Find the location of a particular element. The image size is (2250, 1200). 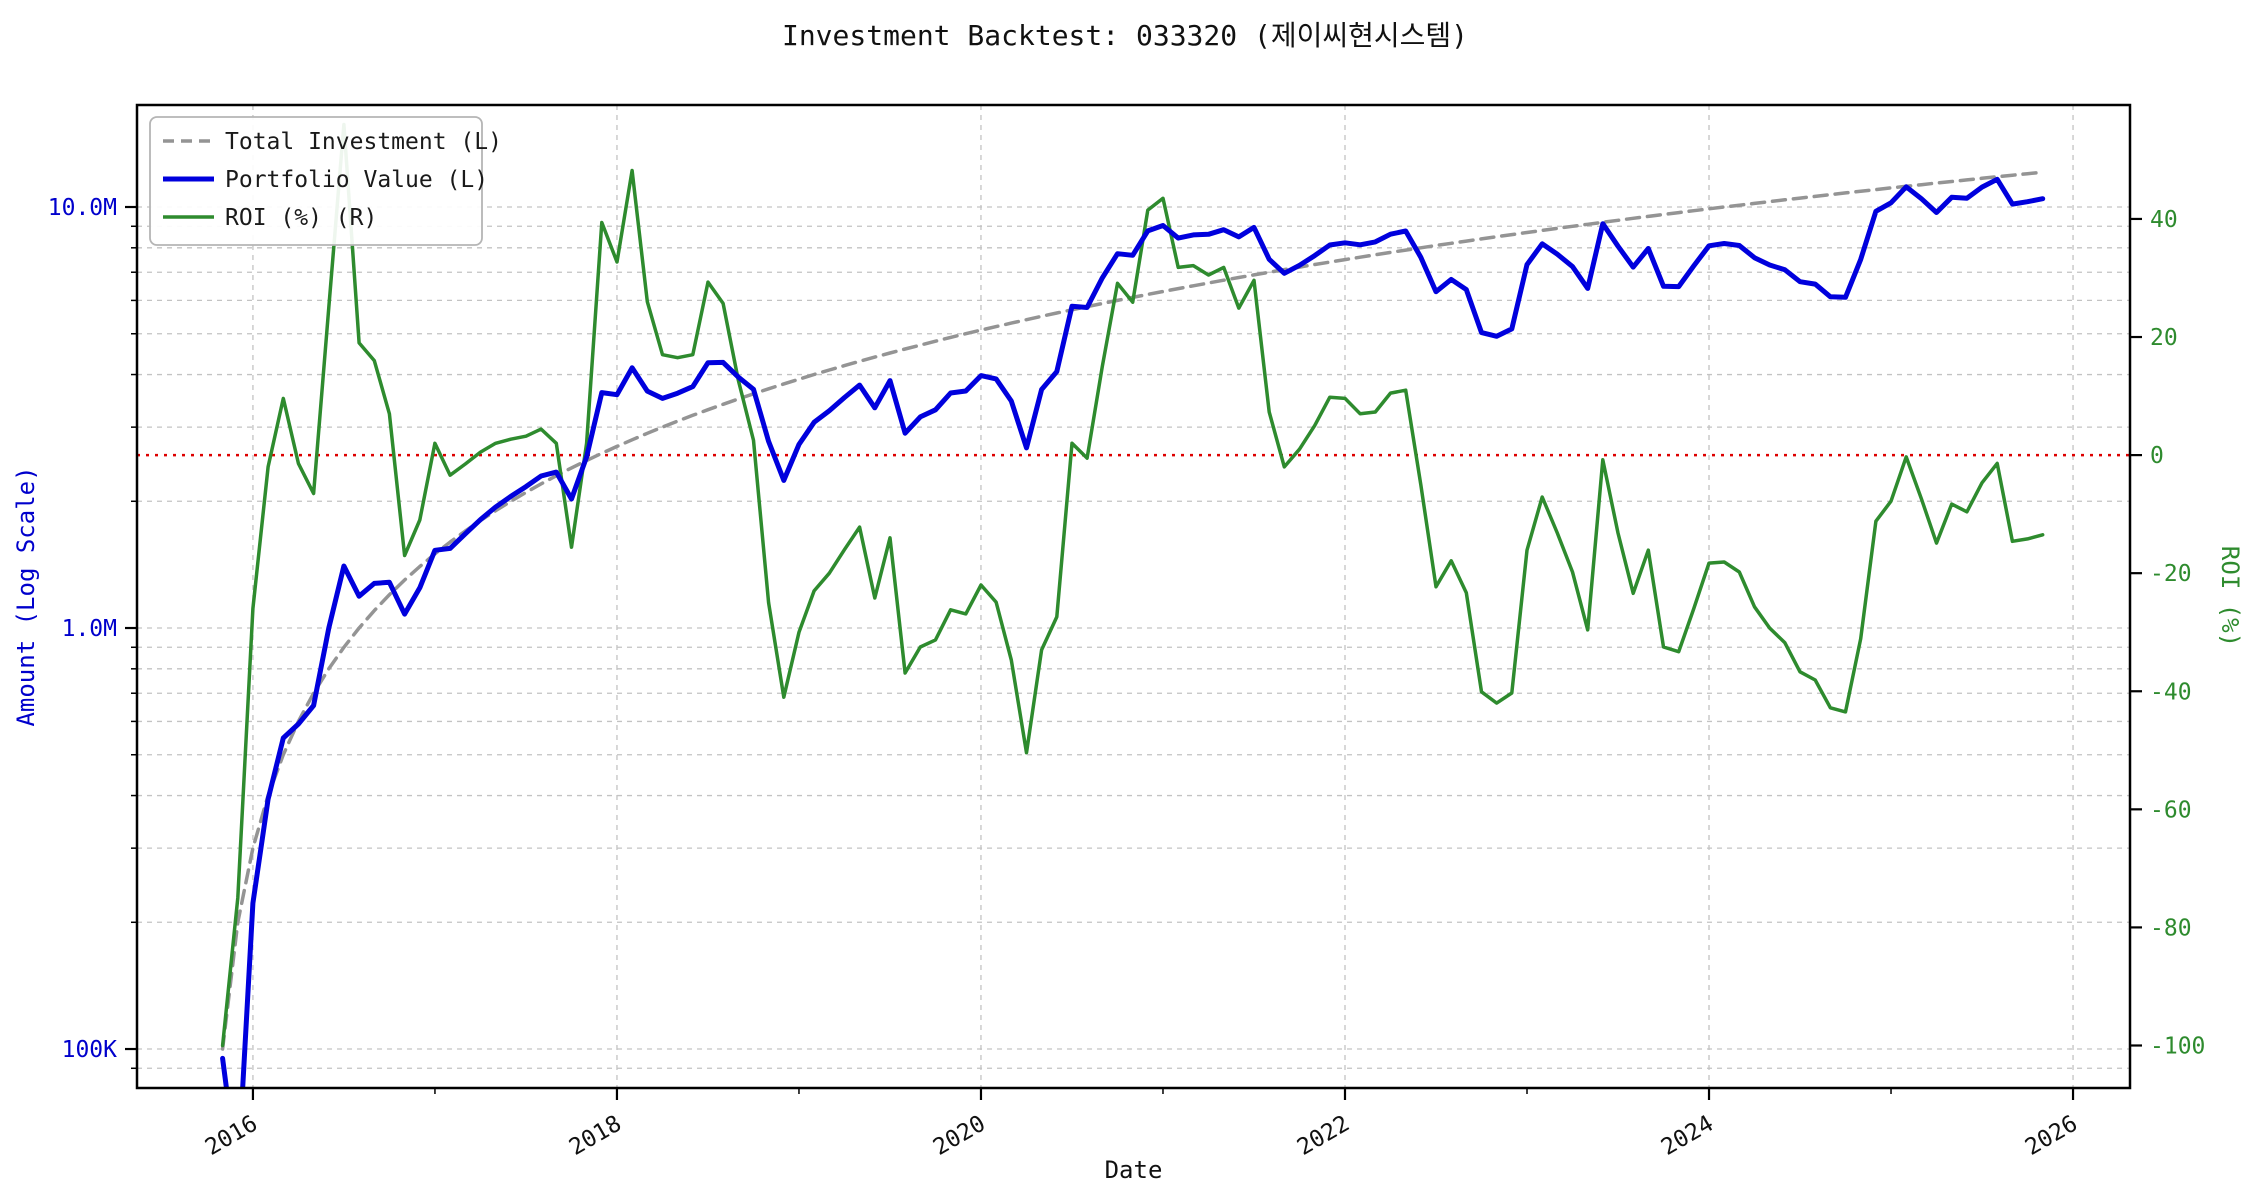

right-tick-label: 0 is located at coordinates (2157, 456).